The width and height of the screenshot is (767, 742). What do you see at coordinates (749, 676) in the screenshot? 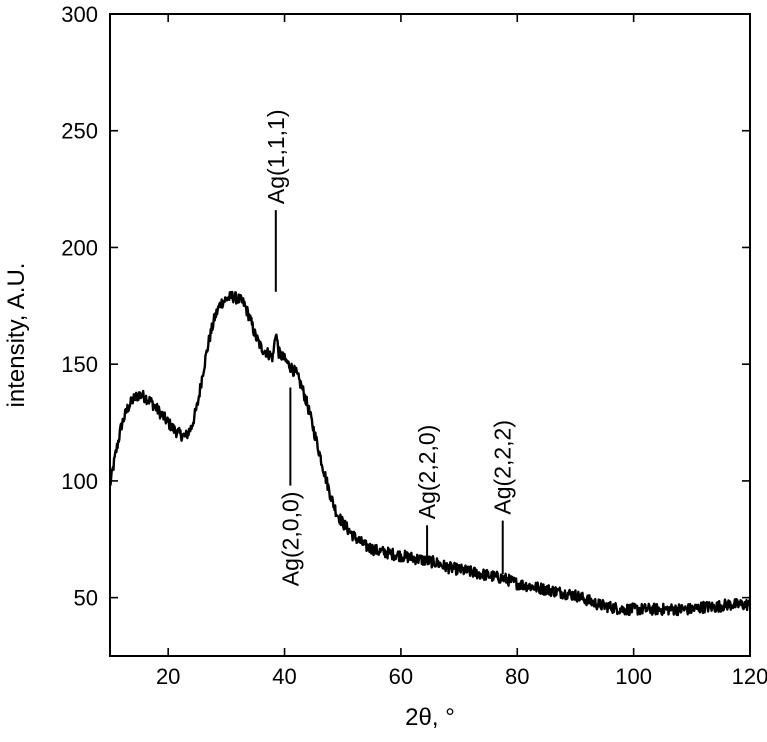
I see `x-tick-label: 120` at bounding box center [749, 676].